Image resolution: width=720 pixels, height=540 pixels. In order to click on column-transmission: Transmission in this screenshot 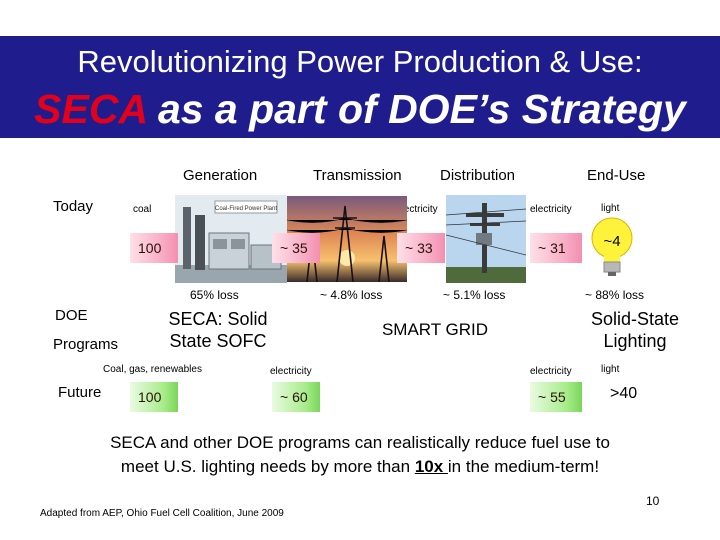, I will do `click(357, 175)`.